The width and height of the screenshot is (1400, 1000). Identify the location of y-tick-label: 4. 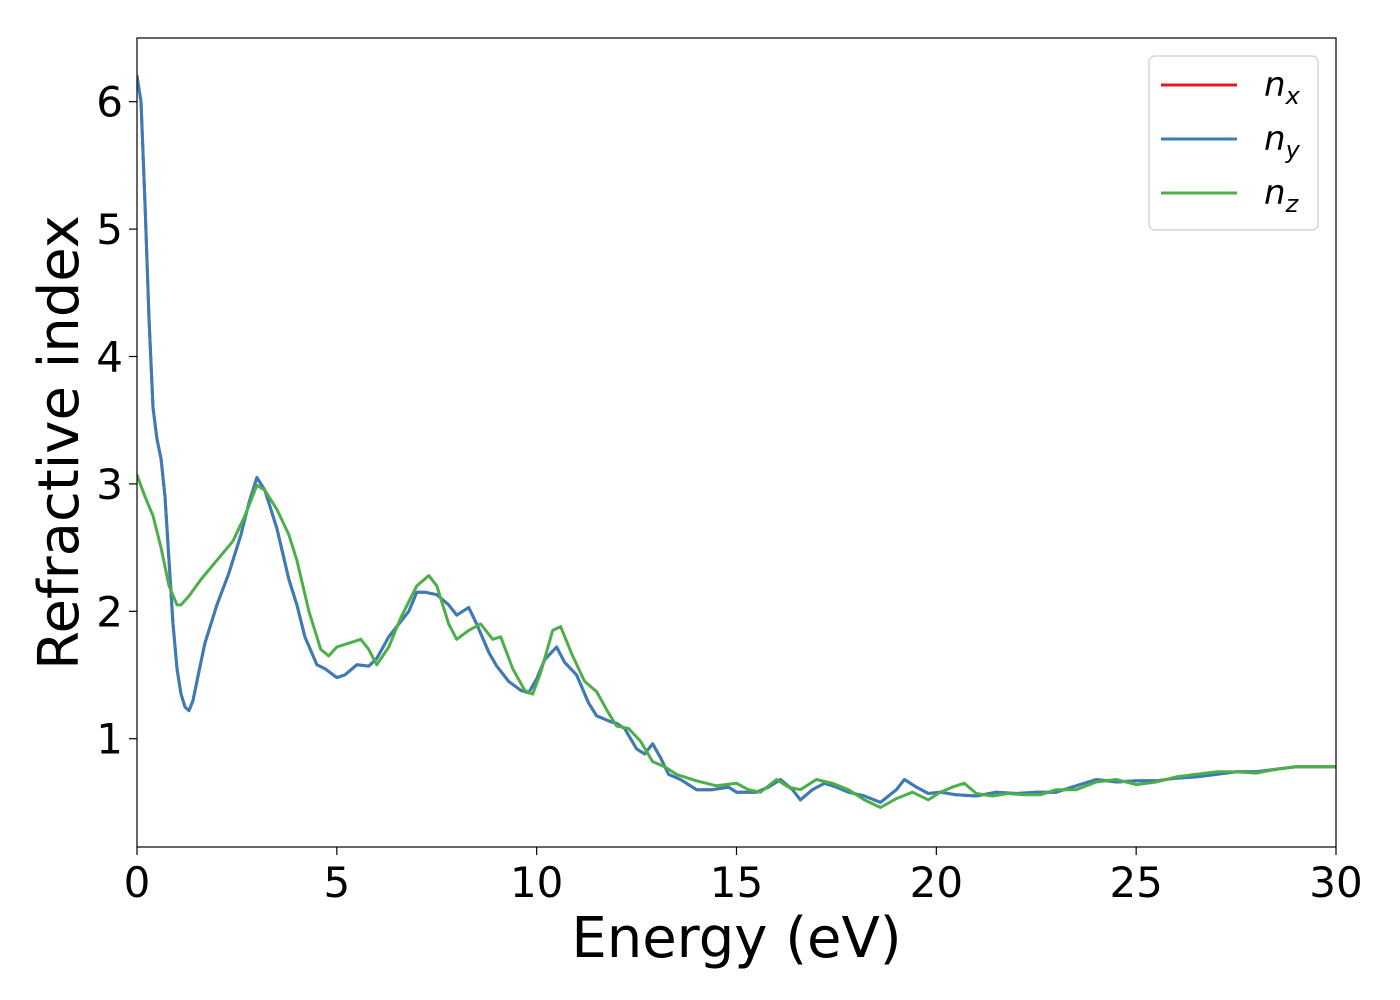
(109, 357).